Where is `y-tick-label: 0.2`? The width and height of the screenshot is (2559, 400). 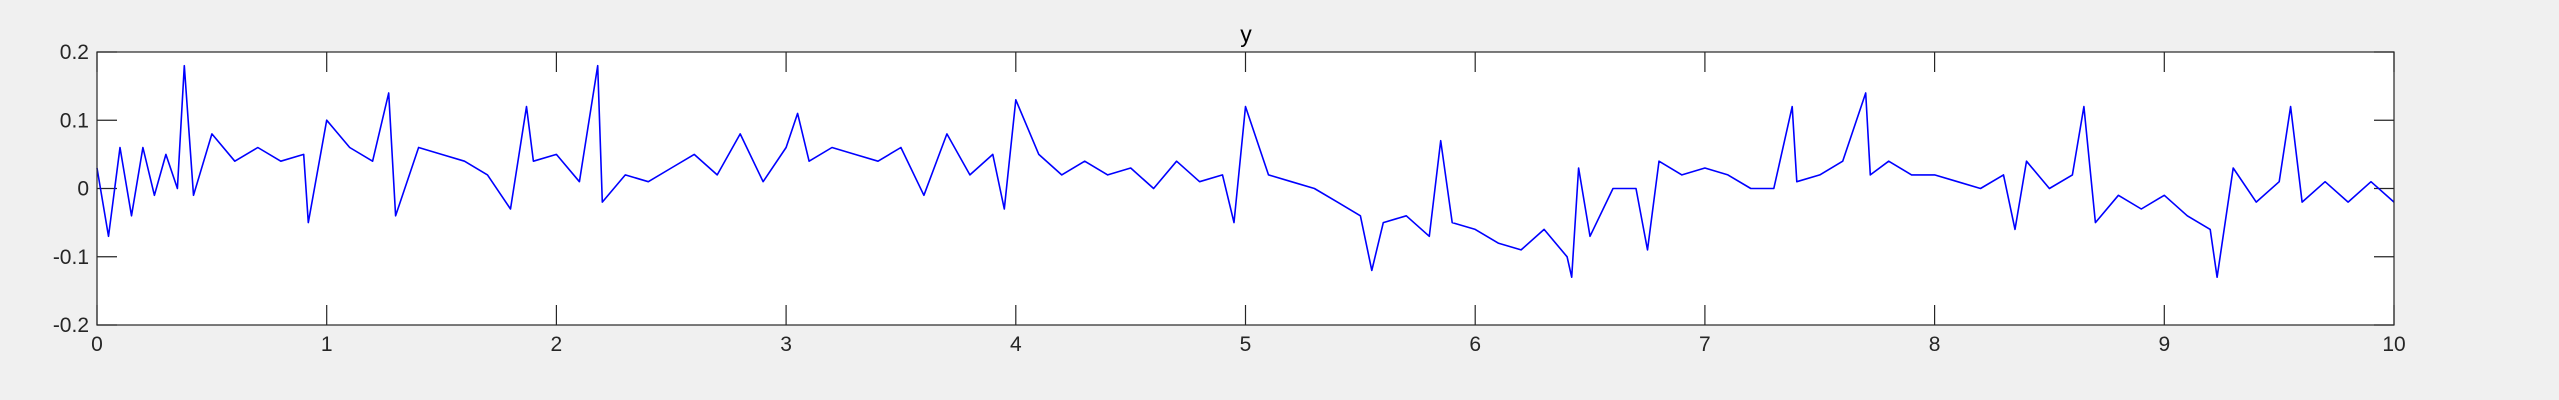
y-tick-label: 0.2 is located at coordinates (74, 52).